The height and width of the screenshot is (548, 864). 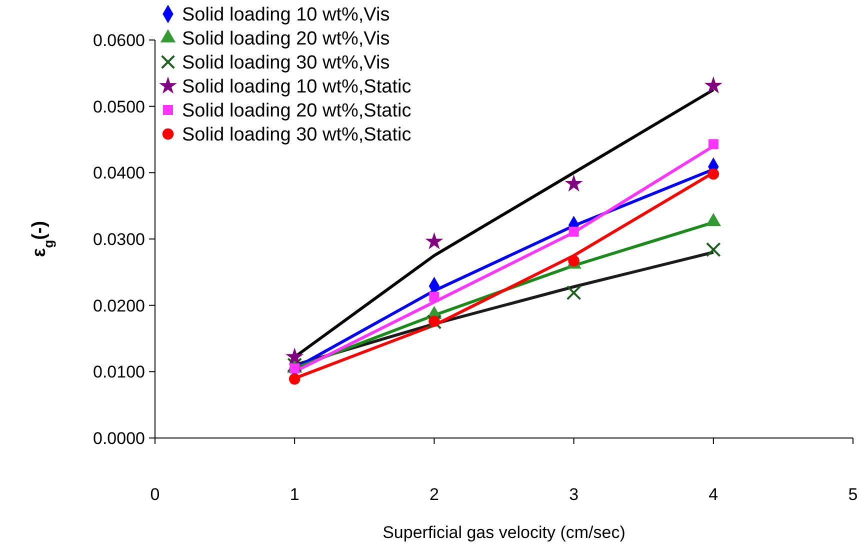 I want to click on y-tick-label: 0.0400, so click(x=119, y=173).